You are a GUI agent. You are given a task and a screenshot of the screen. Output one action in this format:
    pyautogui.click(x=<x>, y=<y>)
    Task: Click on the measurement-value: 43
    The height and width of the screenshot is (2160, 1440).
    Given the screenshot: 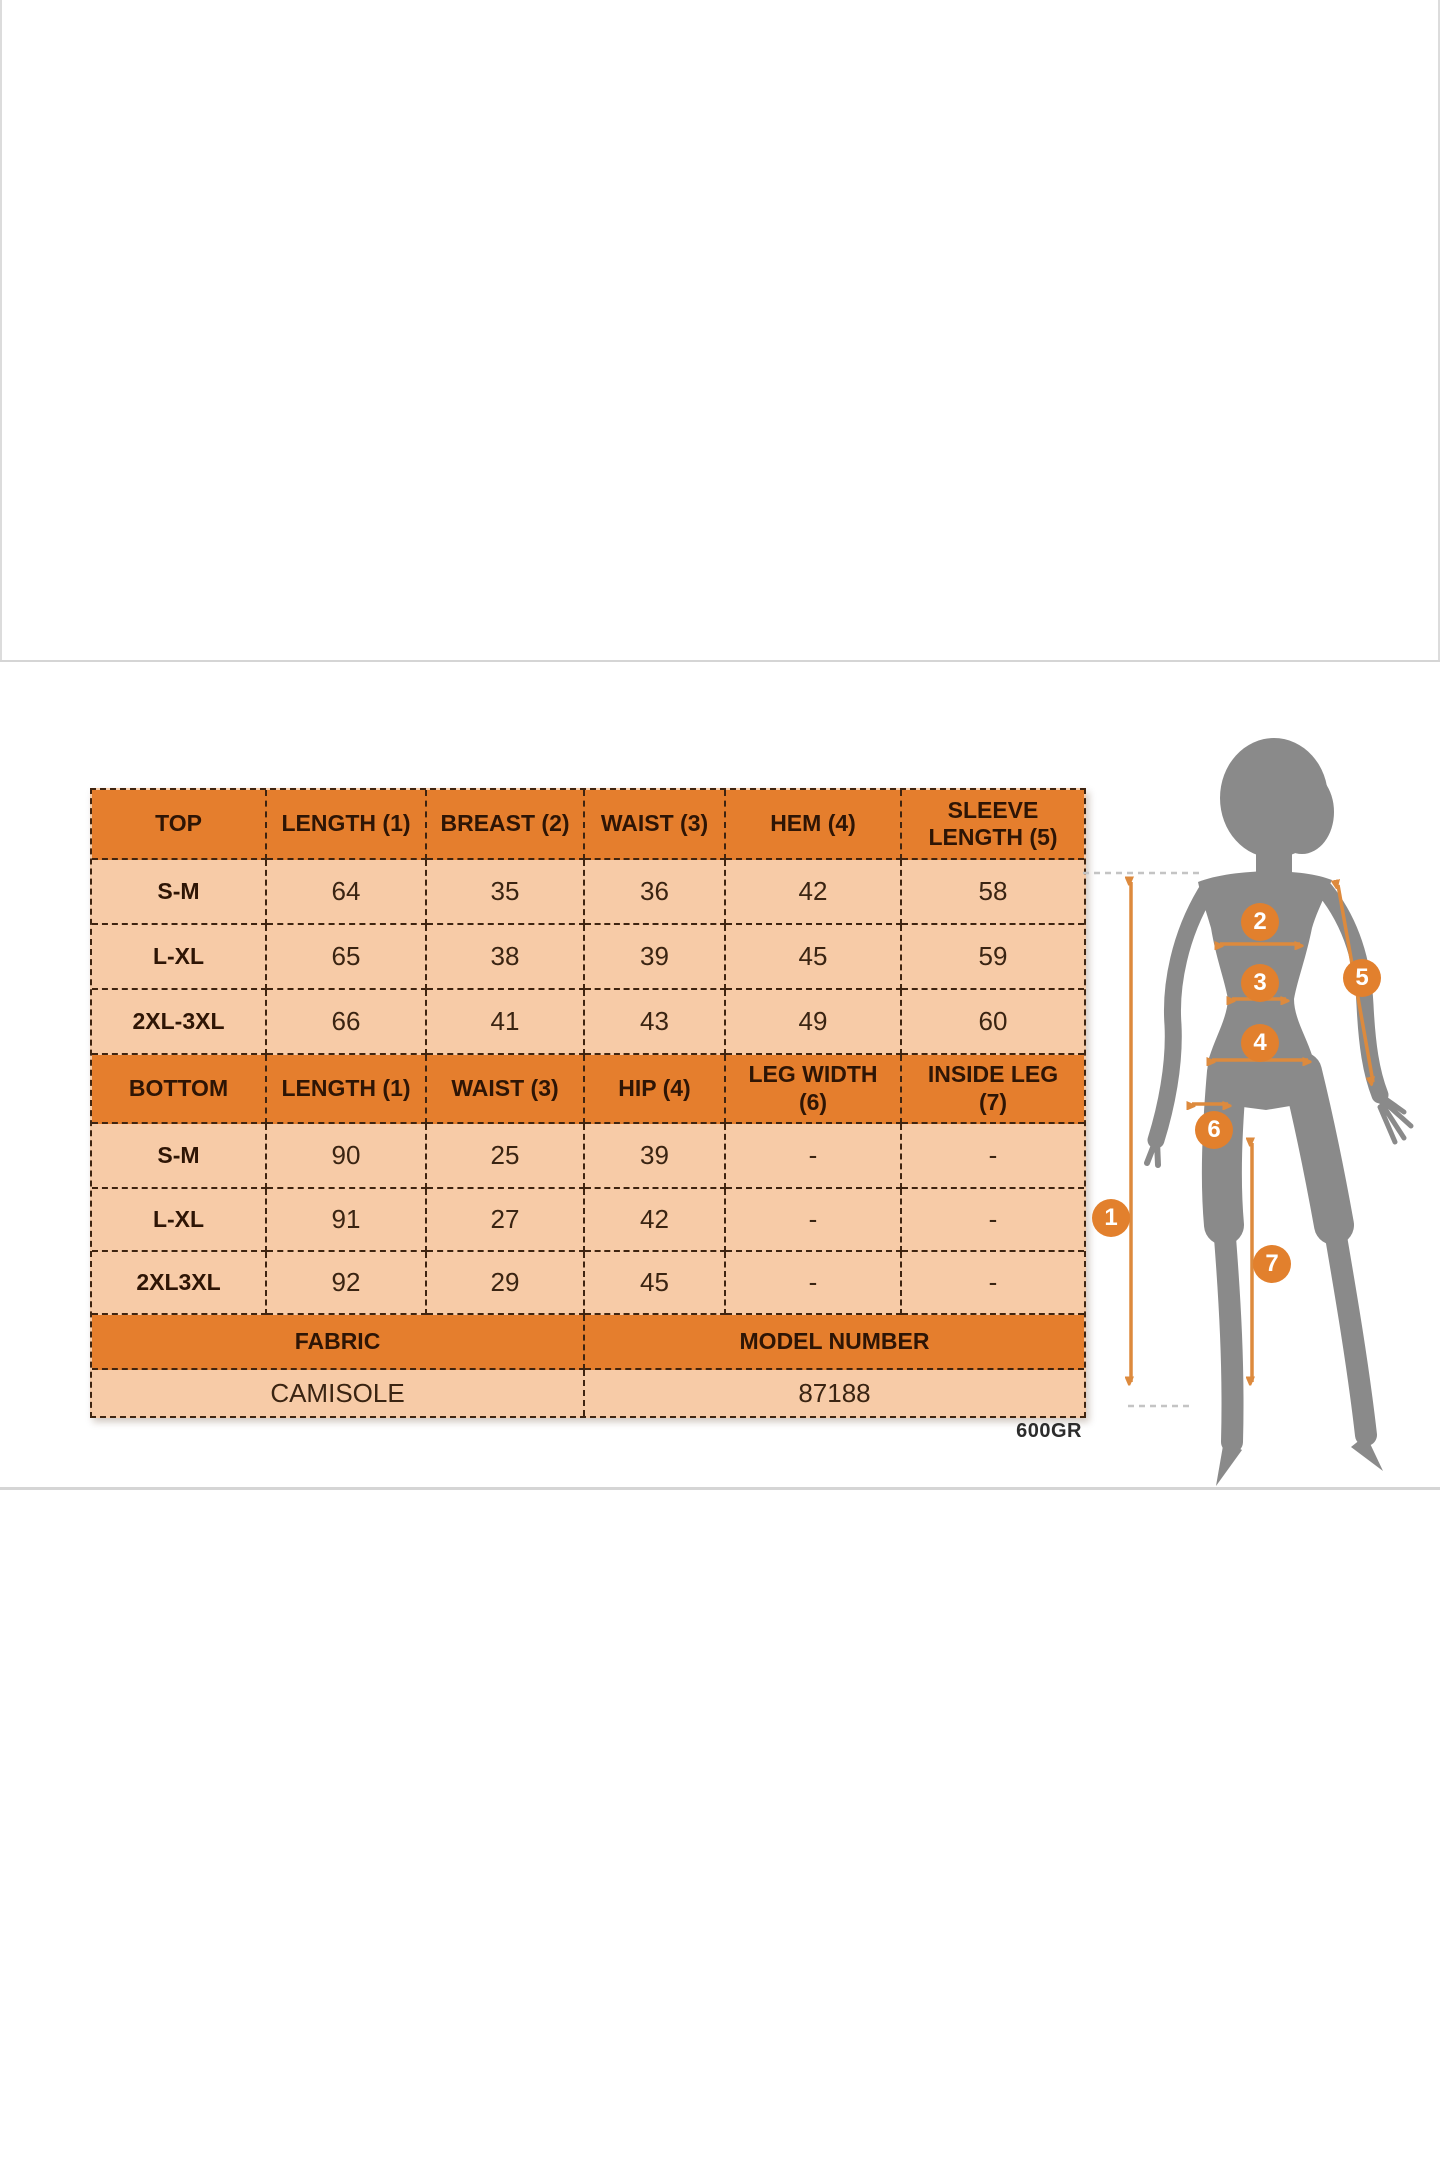 What is the action you would take?
    pyautogui.click(x=655, y=1022)
    